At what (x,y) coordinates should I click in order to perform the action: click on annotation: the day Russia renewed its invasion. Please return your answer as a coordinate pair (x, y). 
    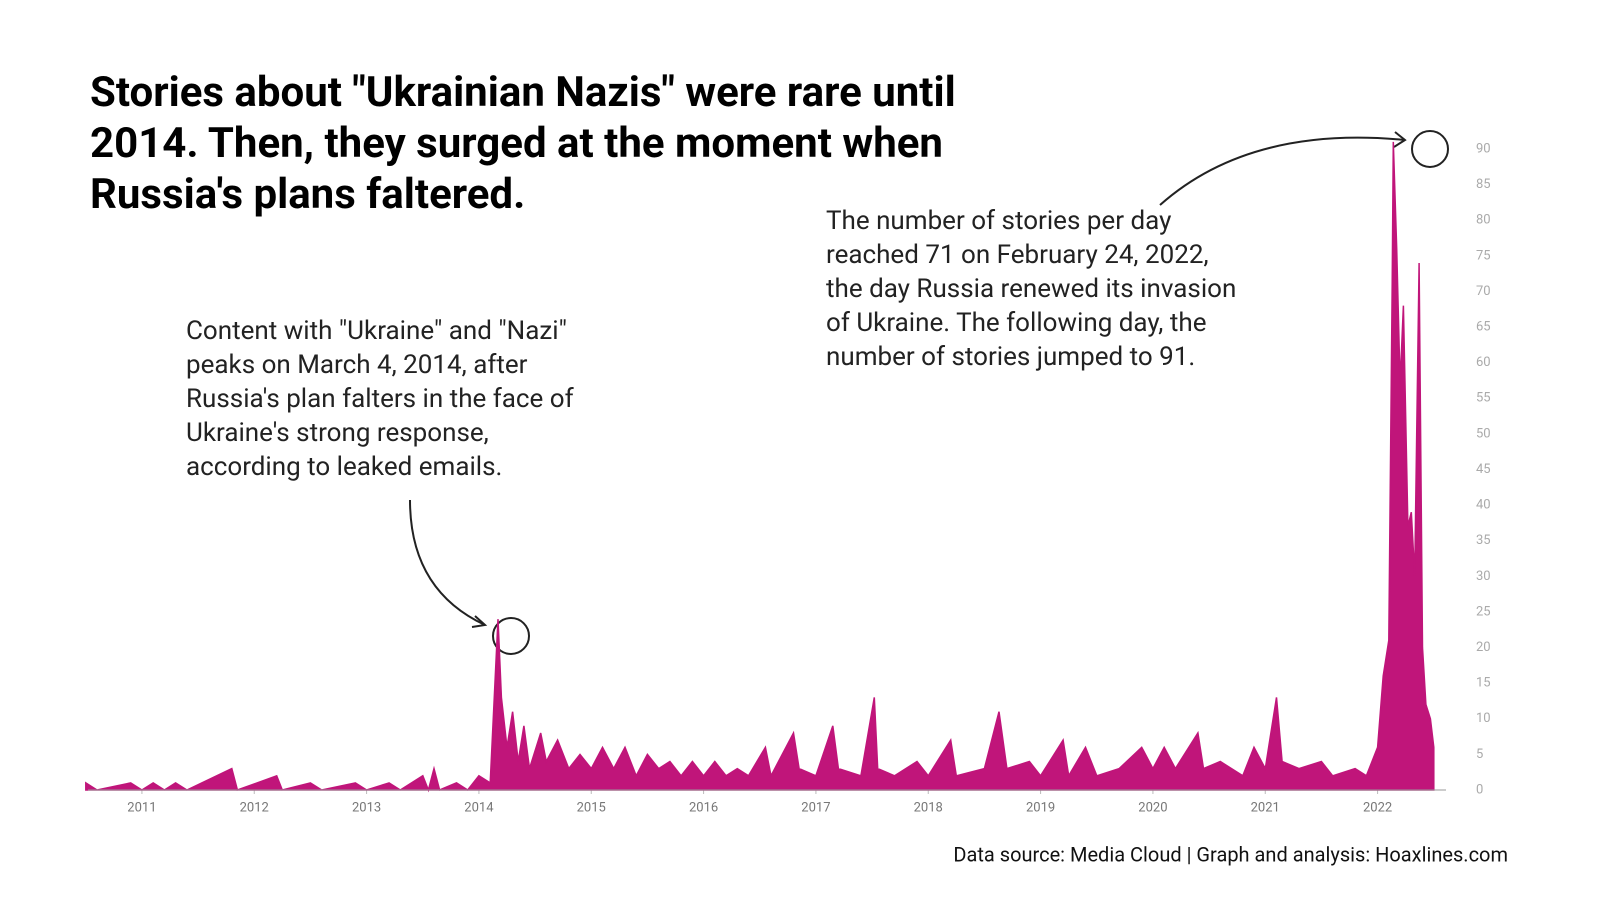
    Looking at the image, I should click on (1031, 289).